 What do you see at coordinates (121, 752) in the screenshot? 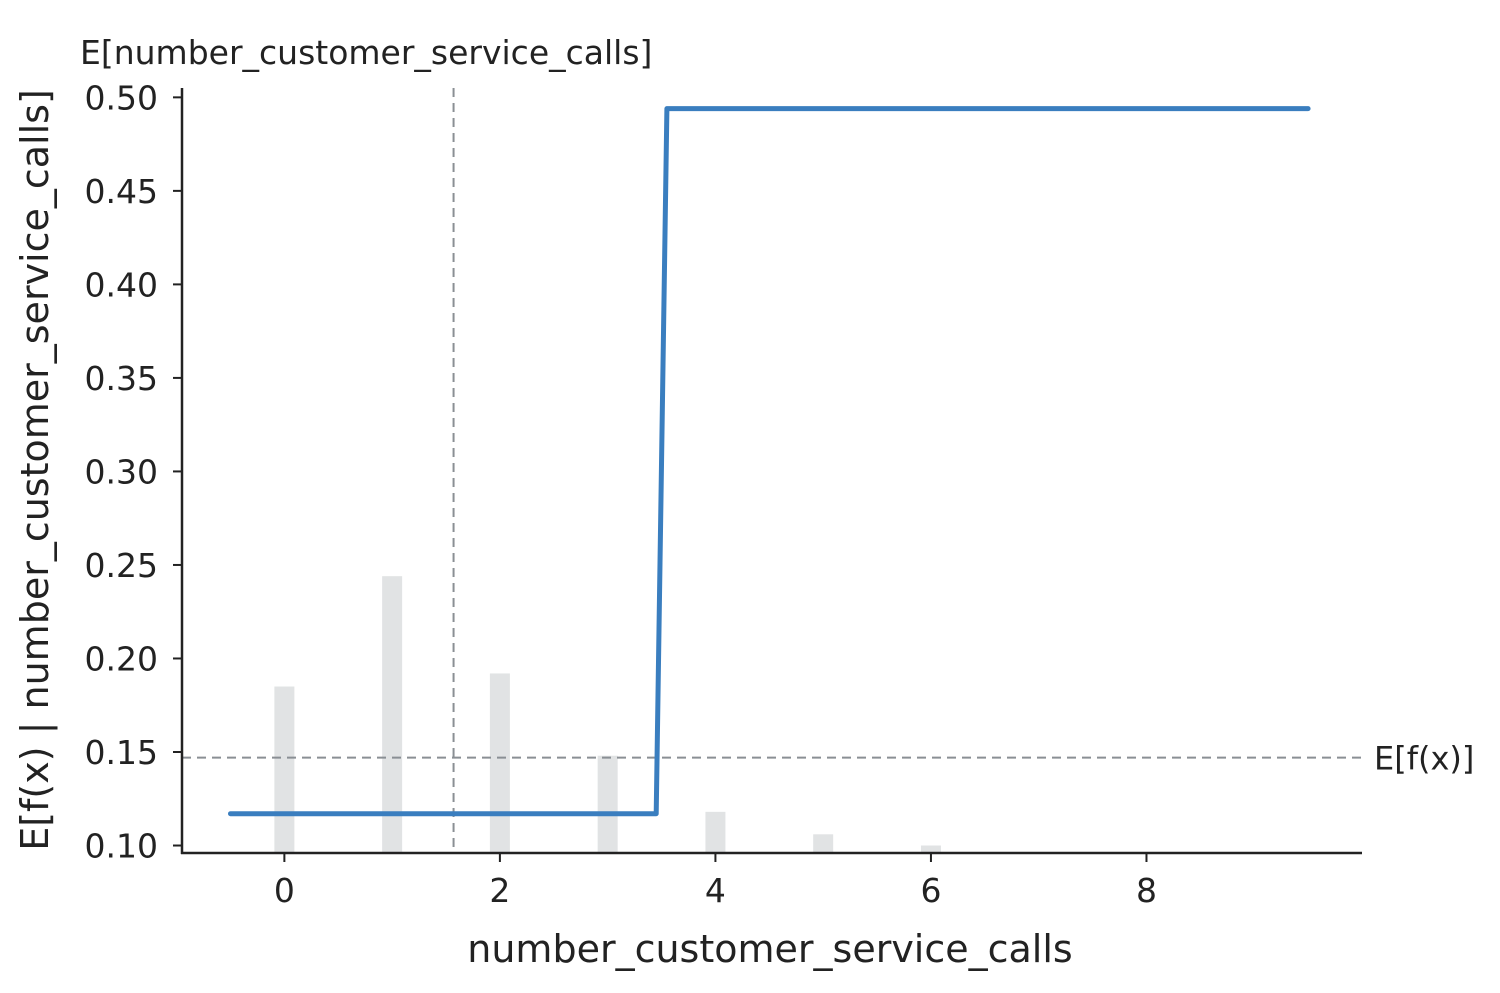
I see `y-tick-label-1: 0.15` at bounding box center [121, 752].